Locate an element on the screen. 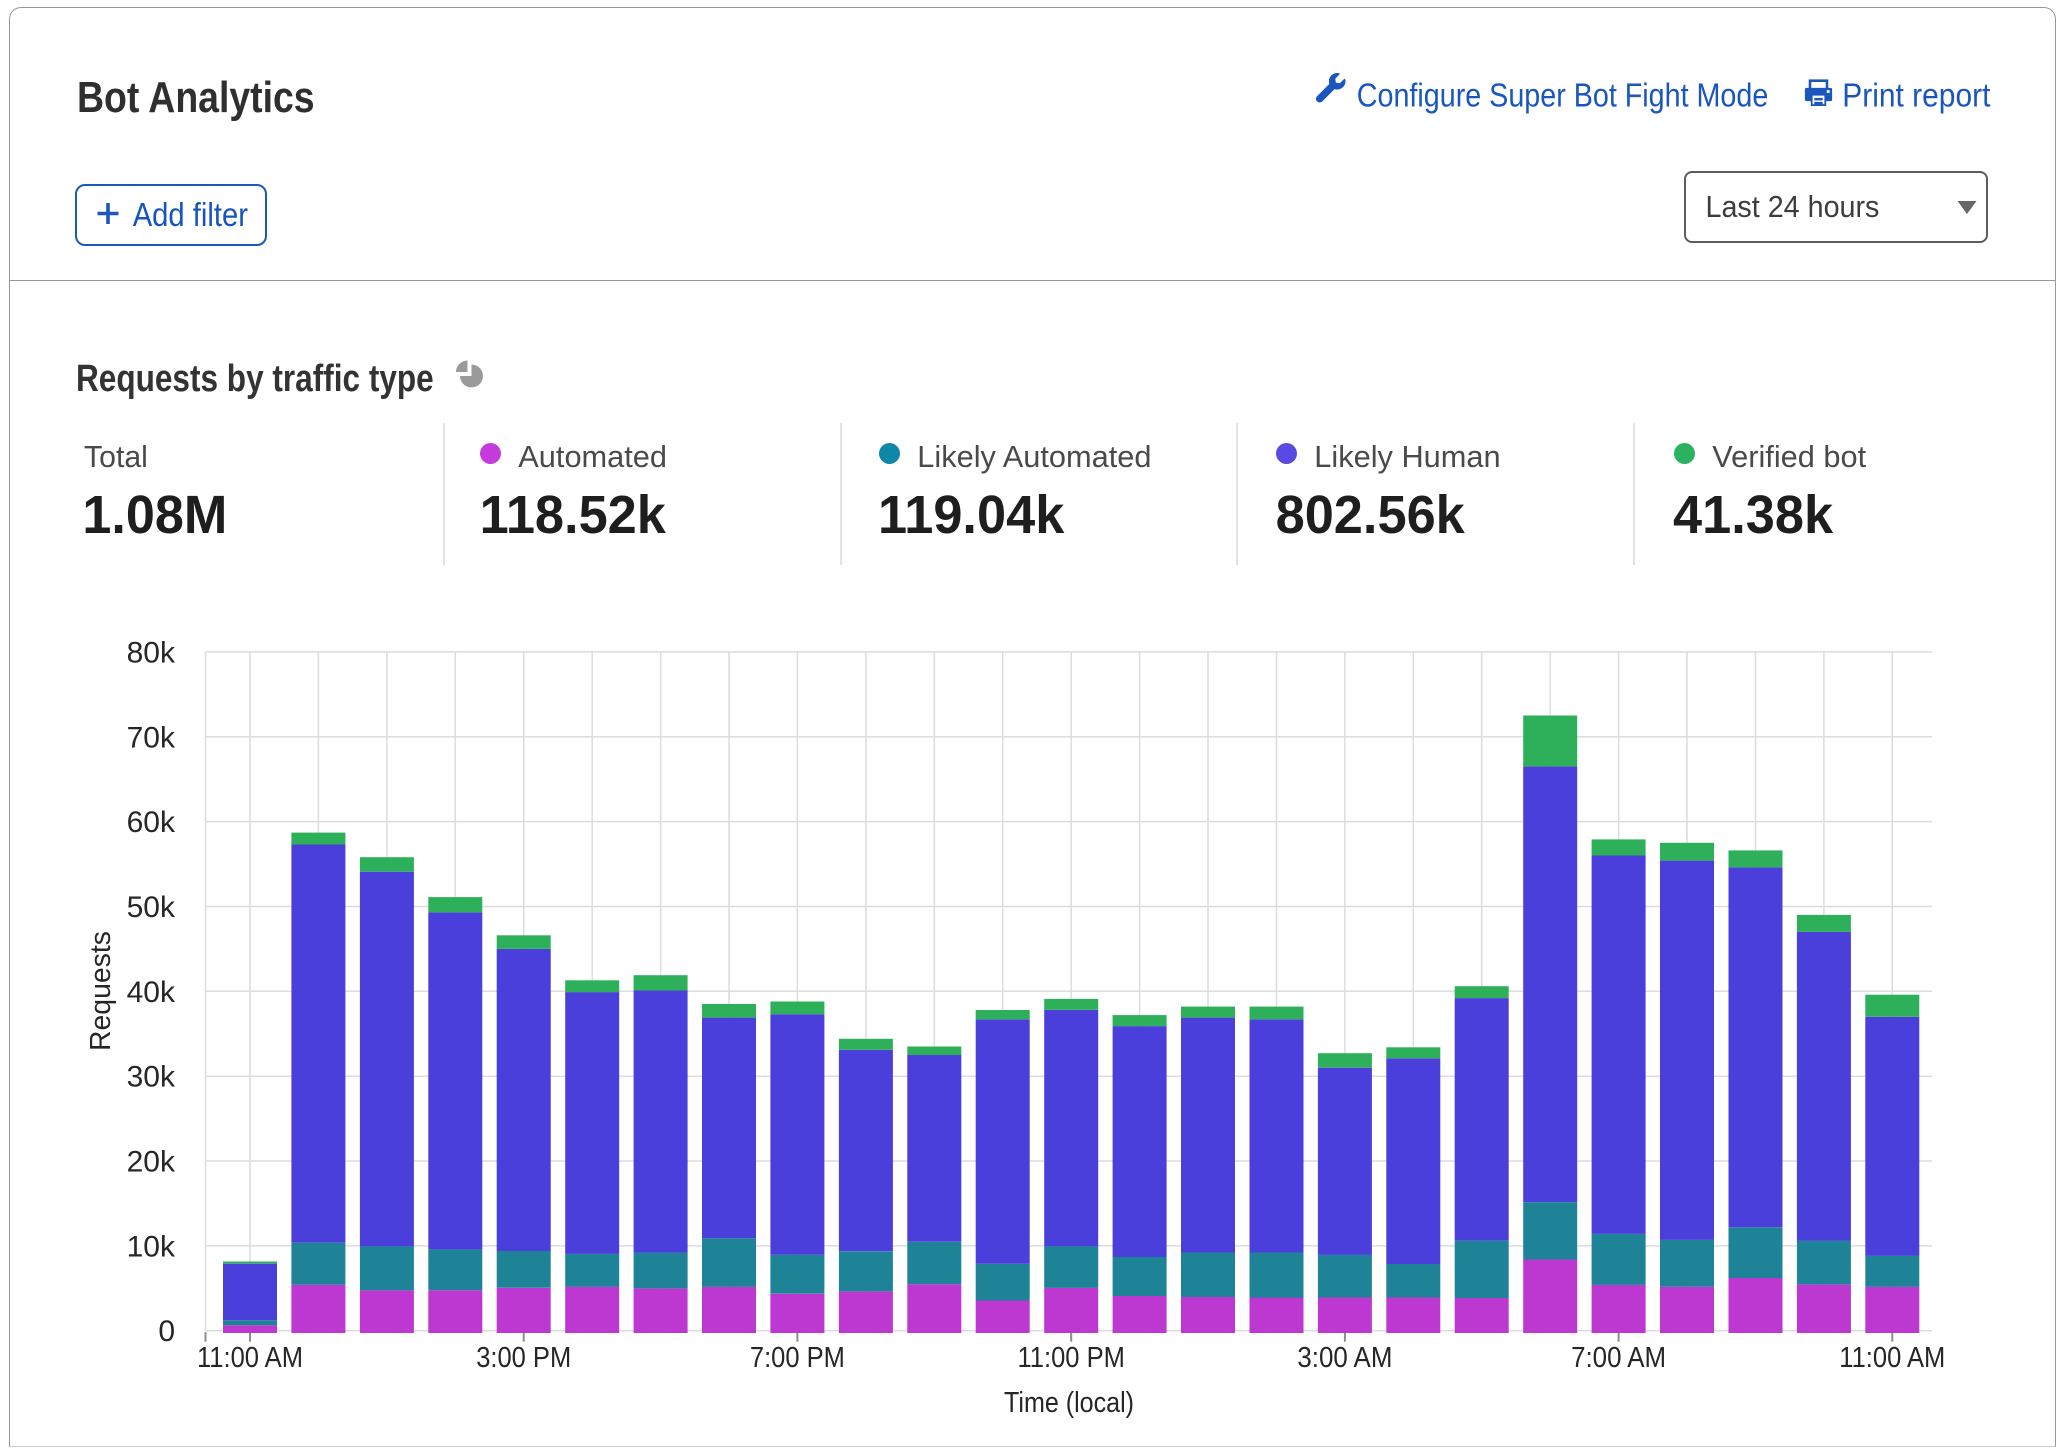  svg-text: 7:00 AM is located at coordinates (1618, 1358).